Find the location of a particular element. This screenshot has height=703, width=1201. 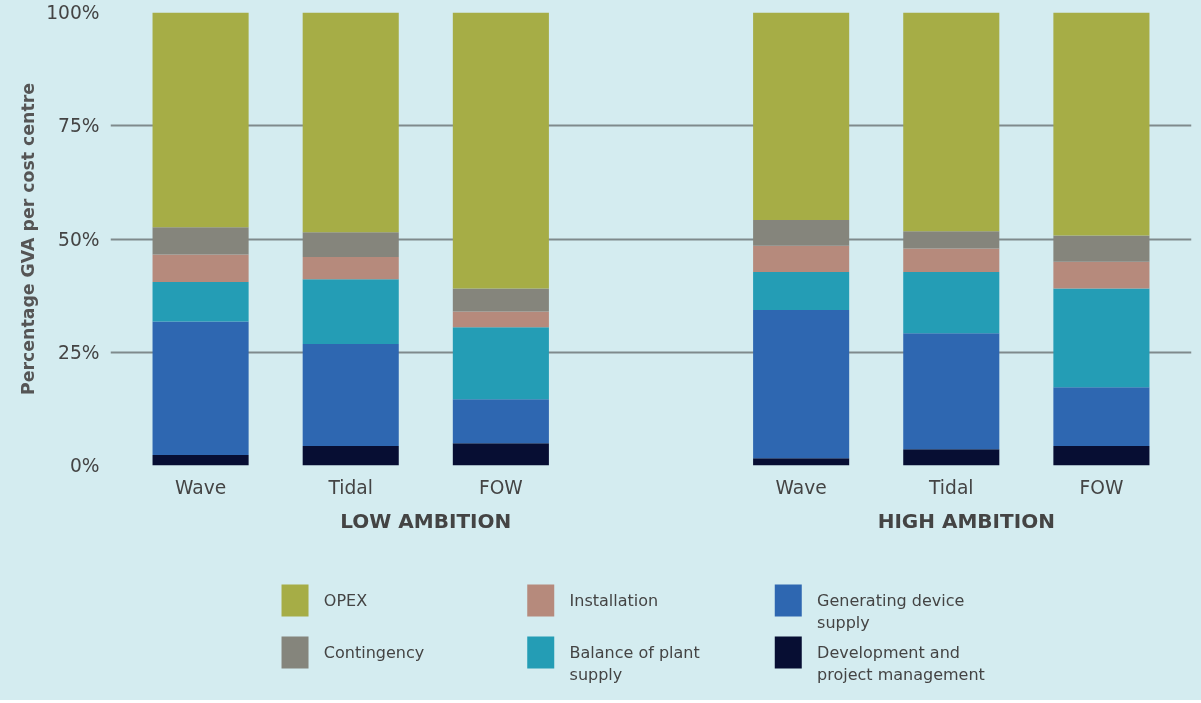

legend-label: Development and project management is located at coordinates (901, 663).